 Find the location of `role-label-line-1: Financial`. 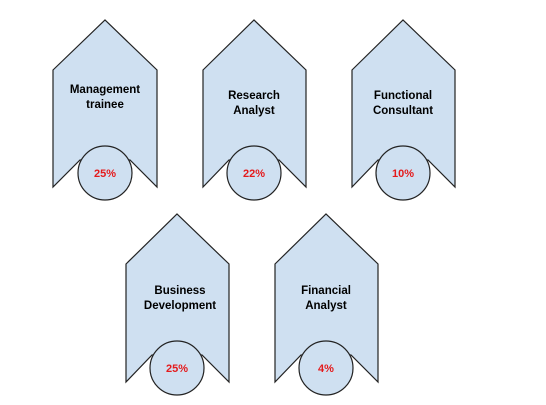

role-label-line-1: Financial is located at coordinates (326, 291).